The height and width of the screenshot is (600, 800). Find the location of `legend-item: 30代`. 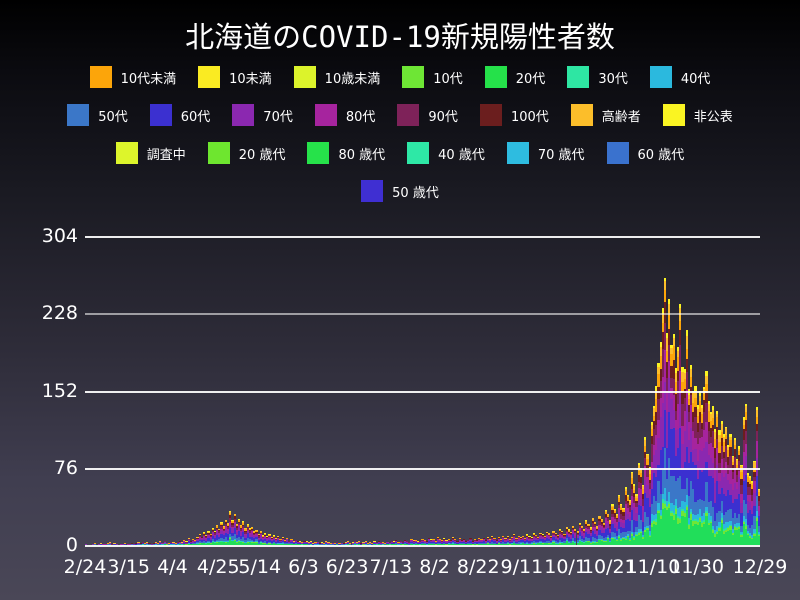

legend-item: 30代 is located at coordinates (597, 77).